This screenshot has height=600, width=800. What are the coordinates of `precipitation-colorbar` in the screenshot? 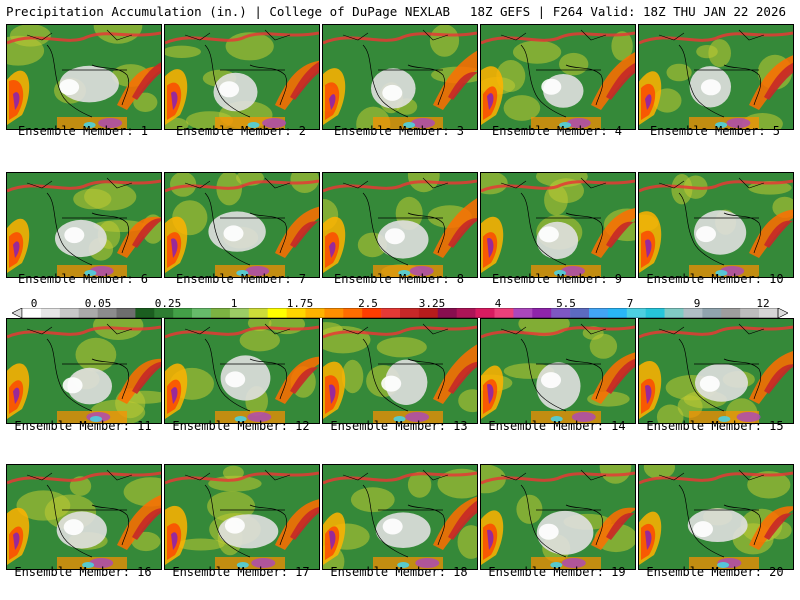 It's located at (400, 313).